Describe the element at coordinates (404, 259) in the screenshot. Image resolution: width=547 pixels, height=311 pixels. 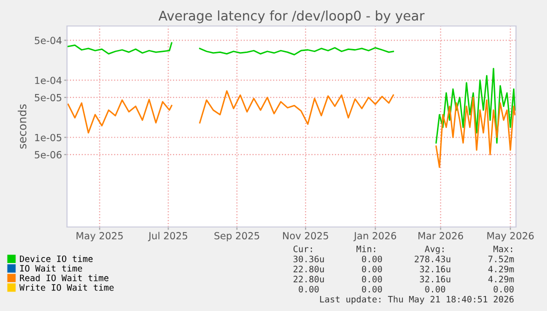
I see `text: 30.36u 0.00 278.43u 7.52m` at that location.